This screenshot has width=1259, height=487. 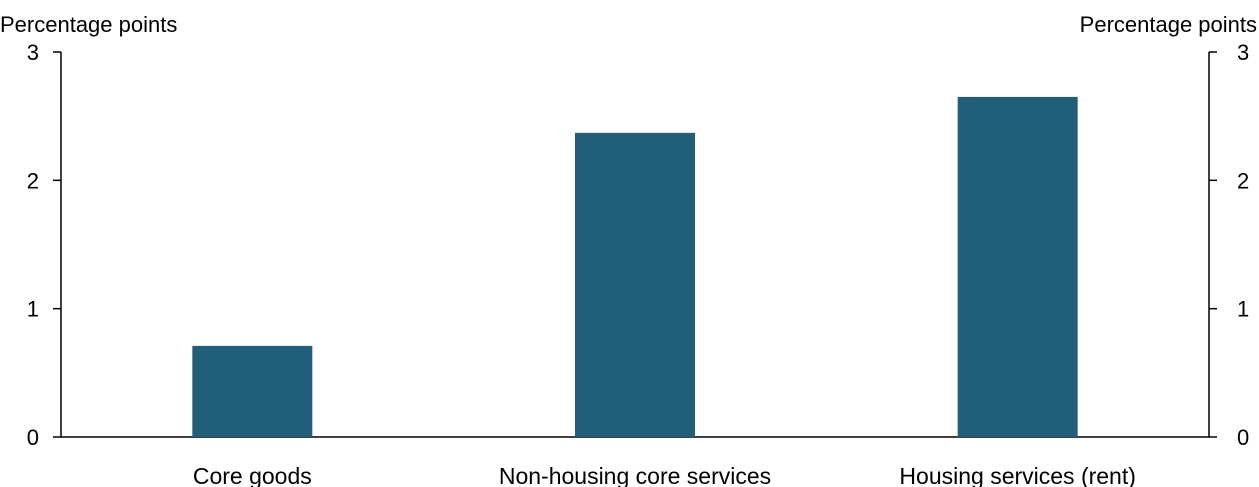 I want to click on category-label: Non-housing core services, so click(x=635, y=475).